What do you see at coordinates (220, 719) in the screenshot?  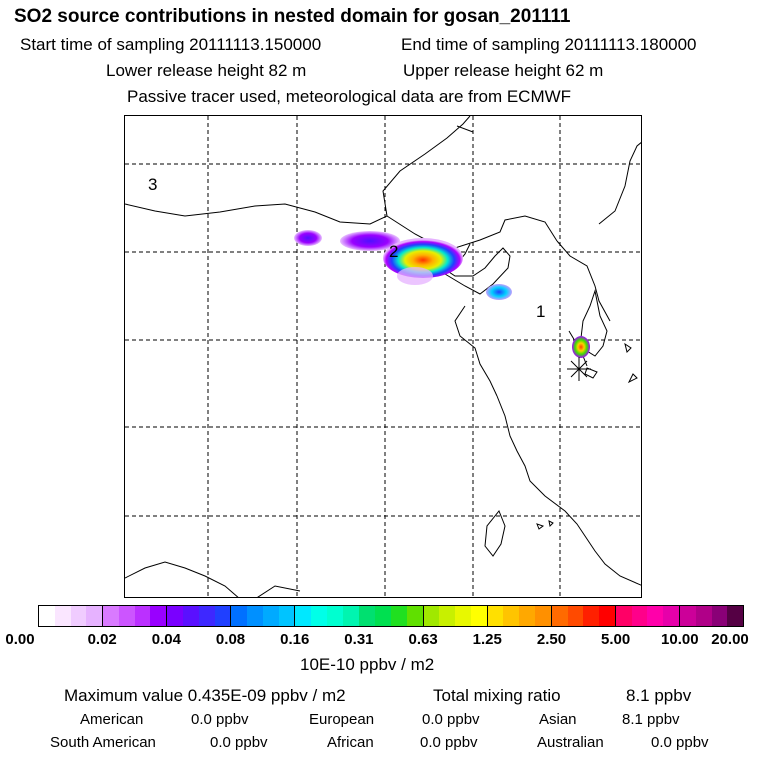 I see `region-value-american: 0.0 ppbv` at bounding box center [220, 719].